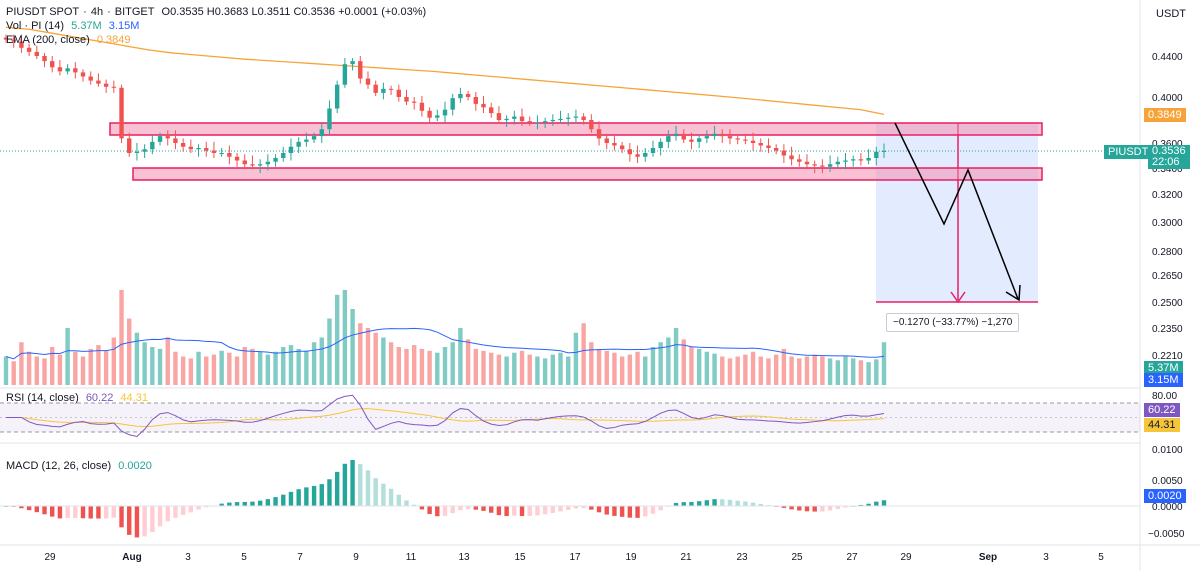  I want to click on currency-label: USDT, so click(1171, 14).